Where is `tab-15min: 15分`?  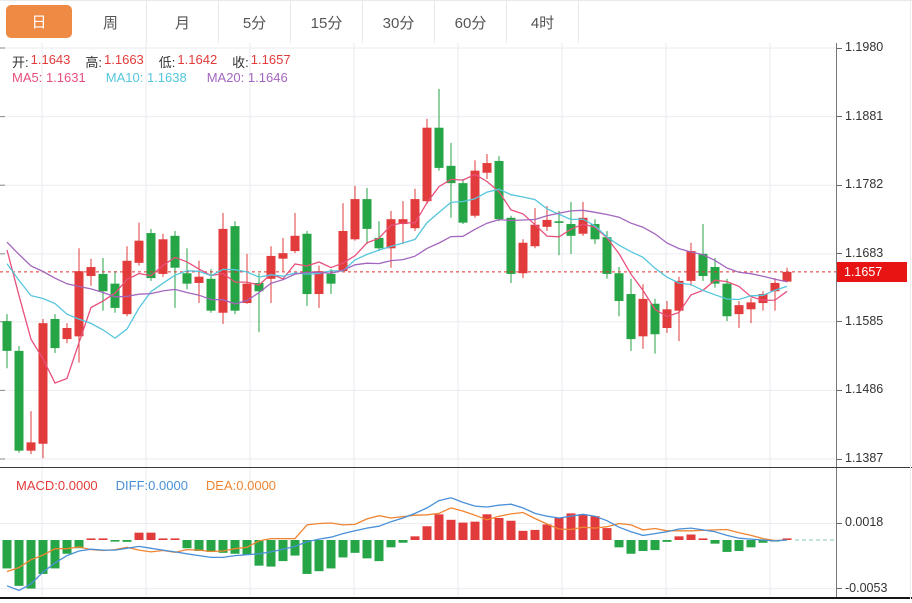
tab-15min: 15分 is located at coordinates (327, 22).